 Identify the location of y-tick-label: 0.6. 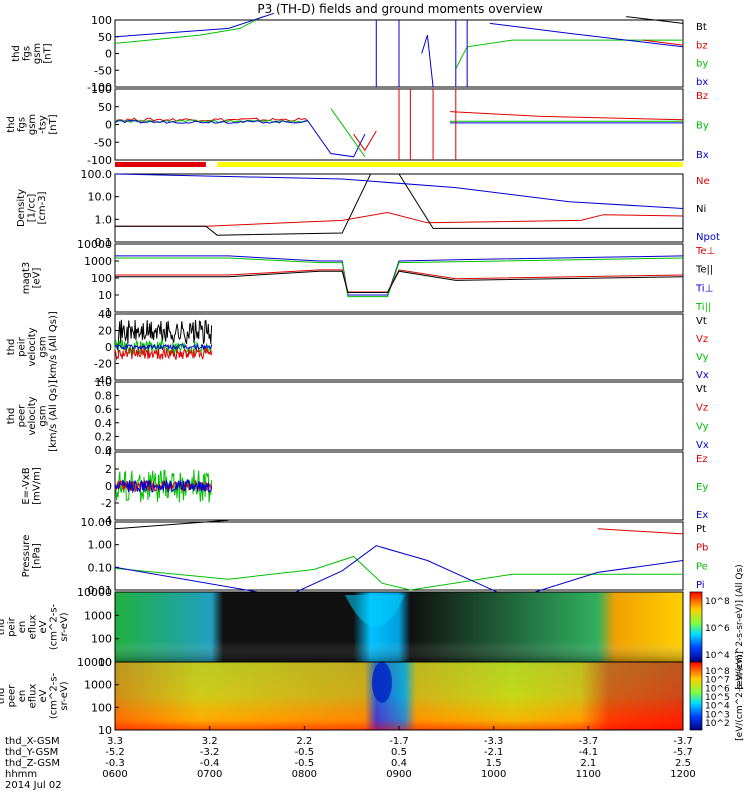
(104, 409).